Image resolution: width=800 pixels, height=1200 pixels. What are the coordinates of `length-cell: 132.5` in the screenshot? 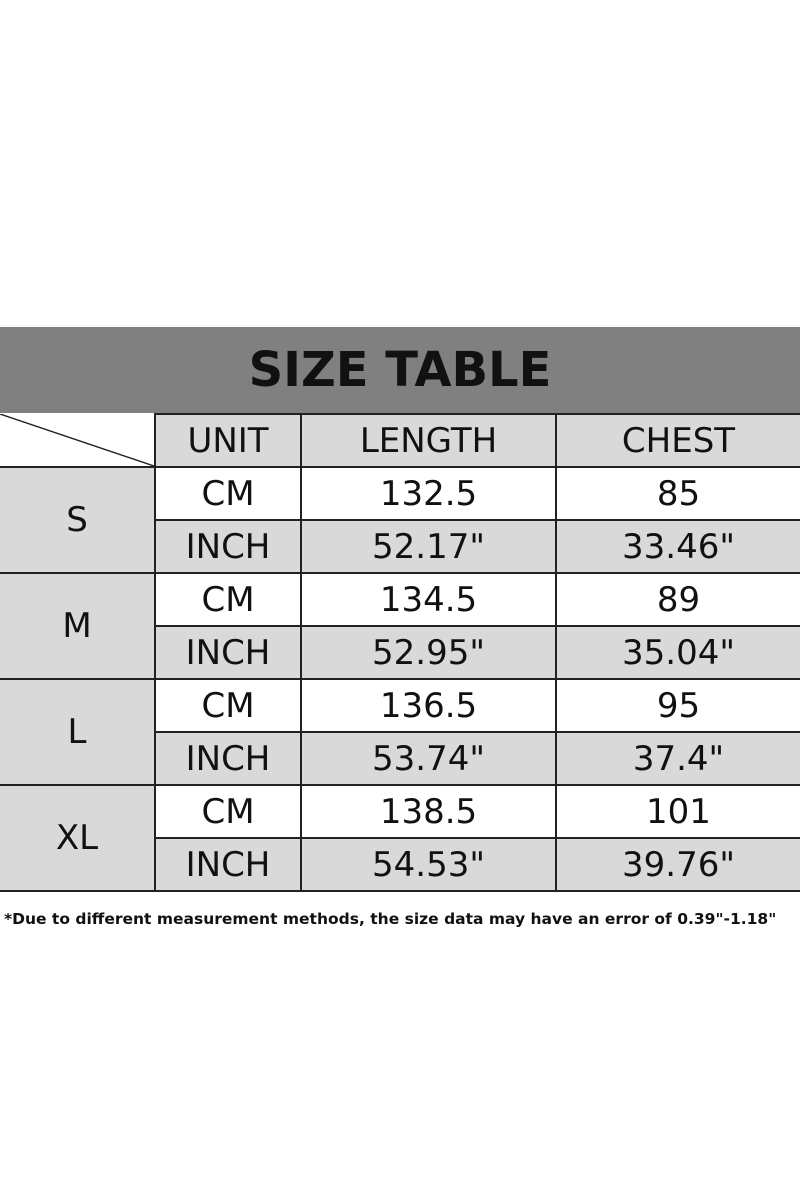 It's located at (428, 493).